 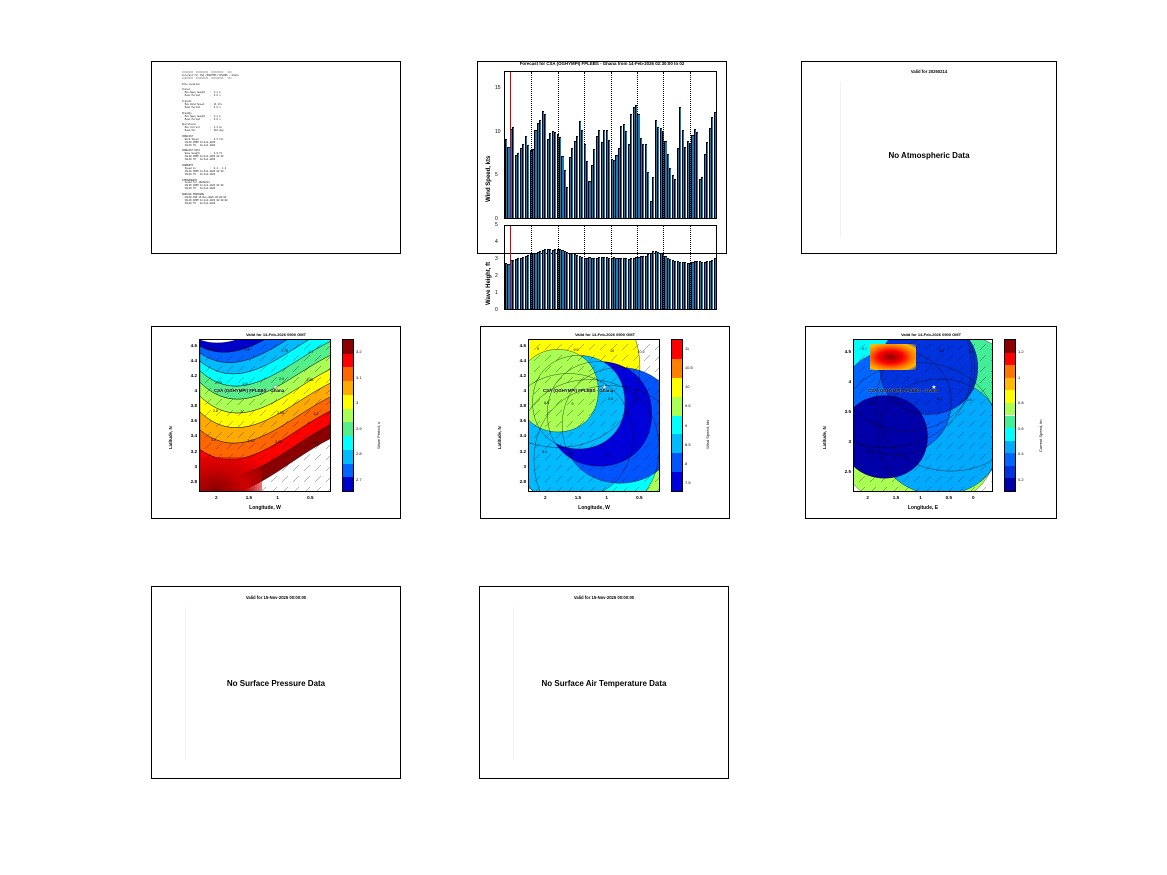 I want to click on y-tick-label: 4.2, so click(x=522, y=375).